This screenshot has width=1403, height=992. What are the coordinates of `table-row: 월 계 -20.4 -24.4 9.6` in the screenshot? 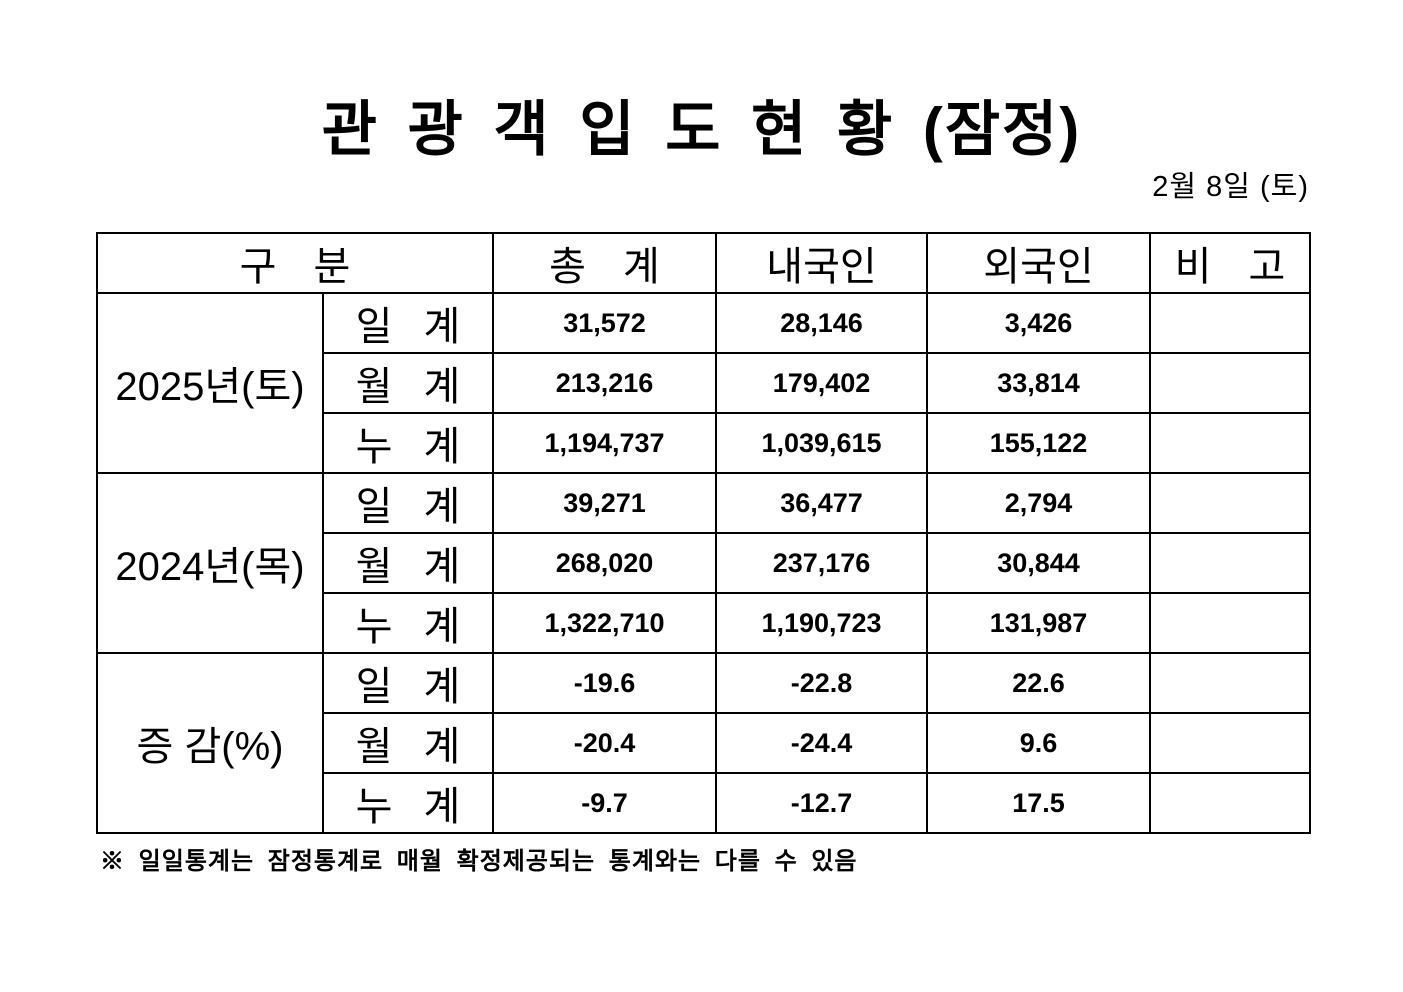 It's located at (704, 743).